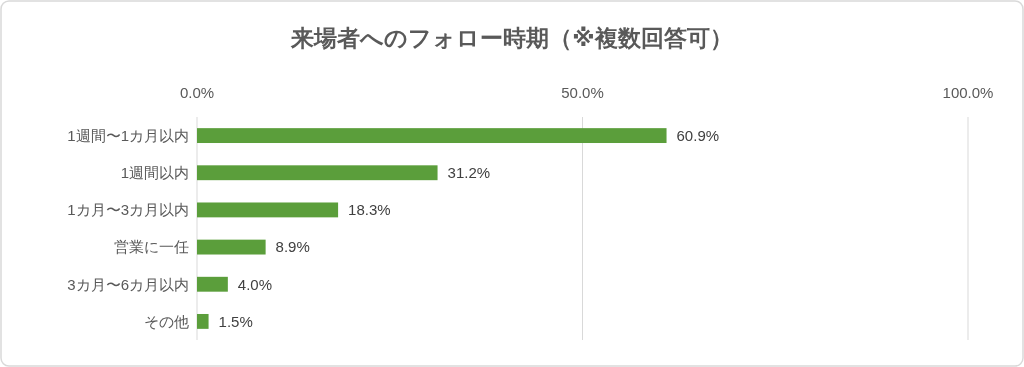  I want to click on x-tick-label: 0.0%, so click(197, 92).